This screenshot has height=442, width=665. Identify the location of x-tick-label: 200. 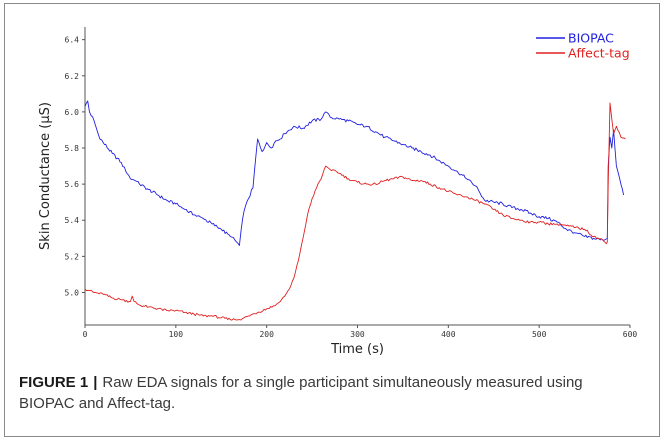
(266, 334).